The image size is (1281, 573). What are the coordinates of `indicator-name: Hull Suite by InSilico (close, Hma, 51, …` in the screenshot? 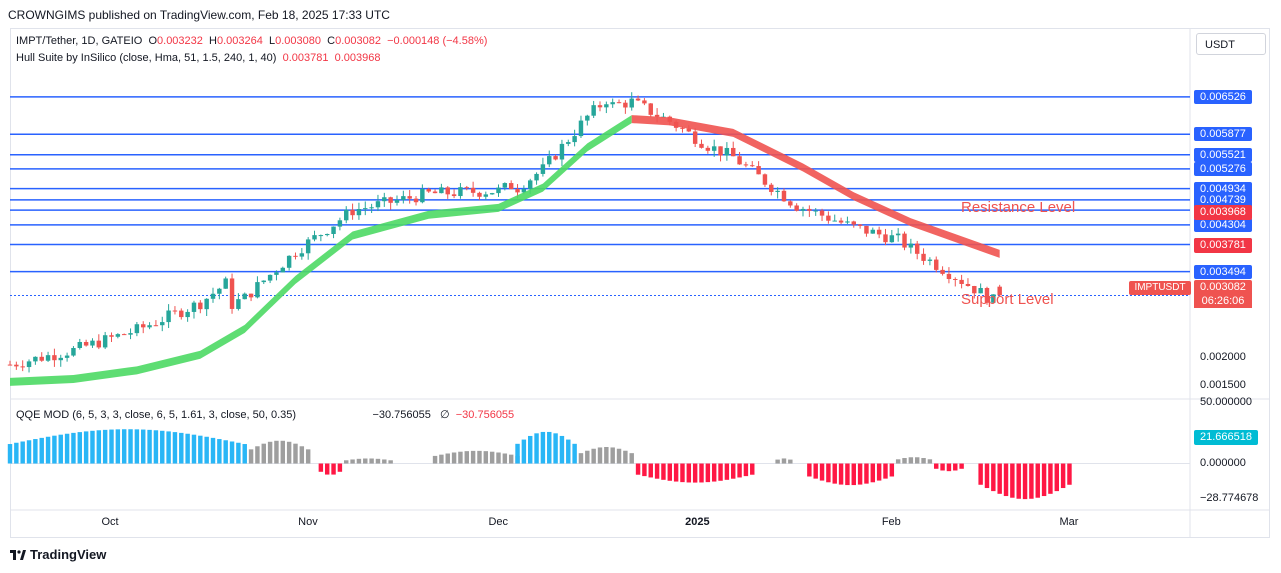 It's located at (146, 58).